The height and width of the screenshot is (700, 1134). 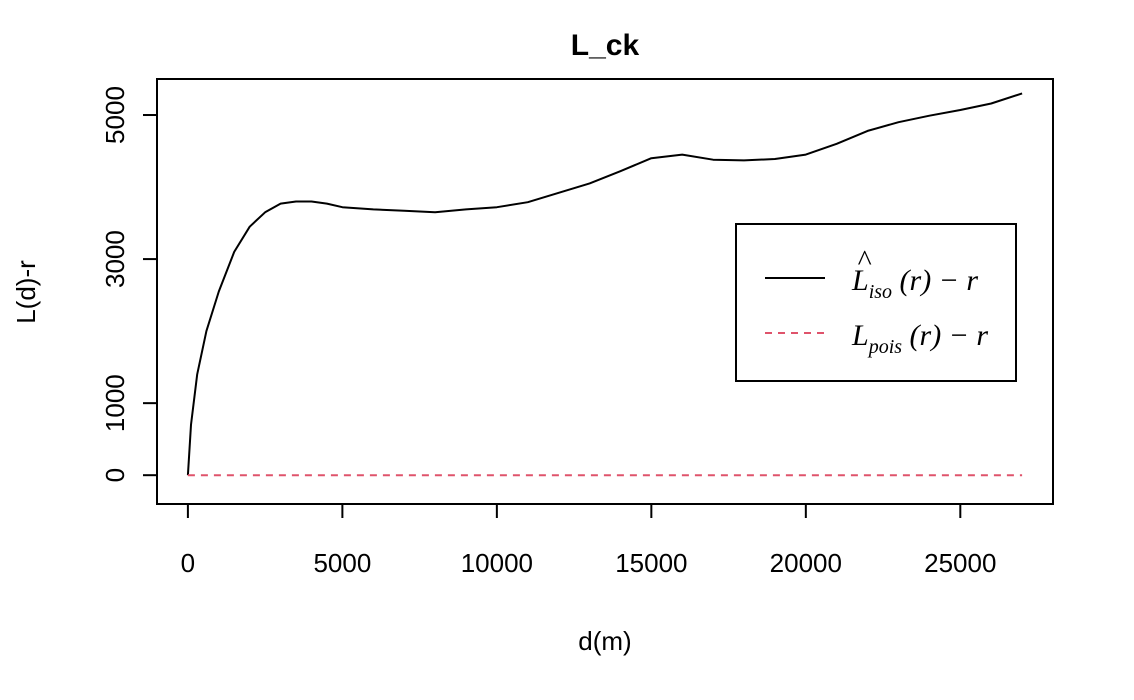 I want to click on y-tick-label: 3000, so click(x=115, y=259).